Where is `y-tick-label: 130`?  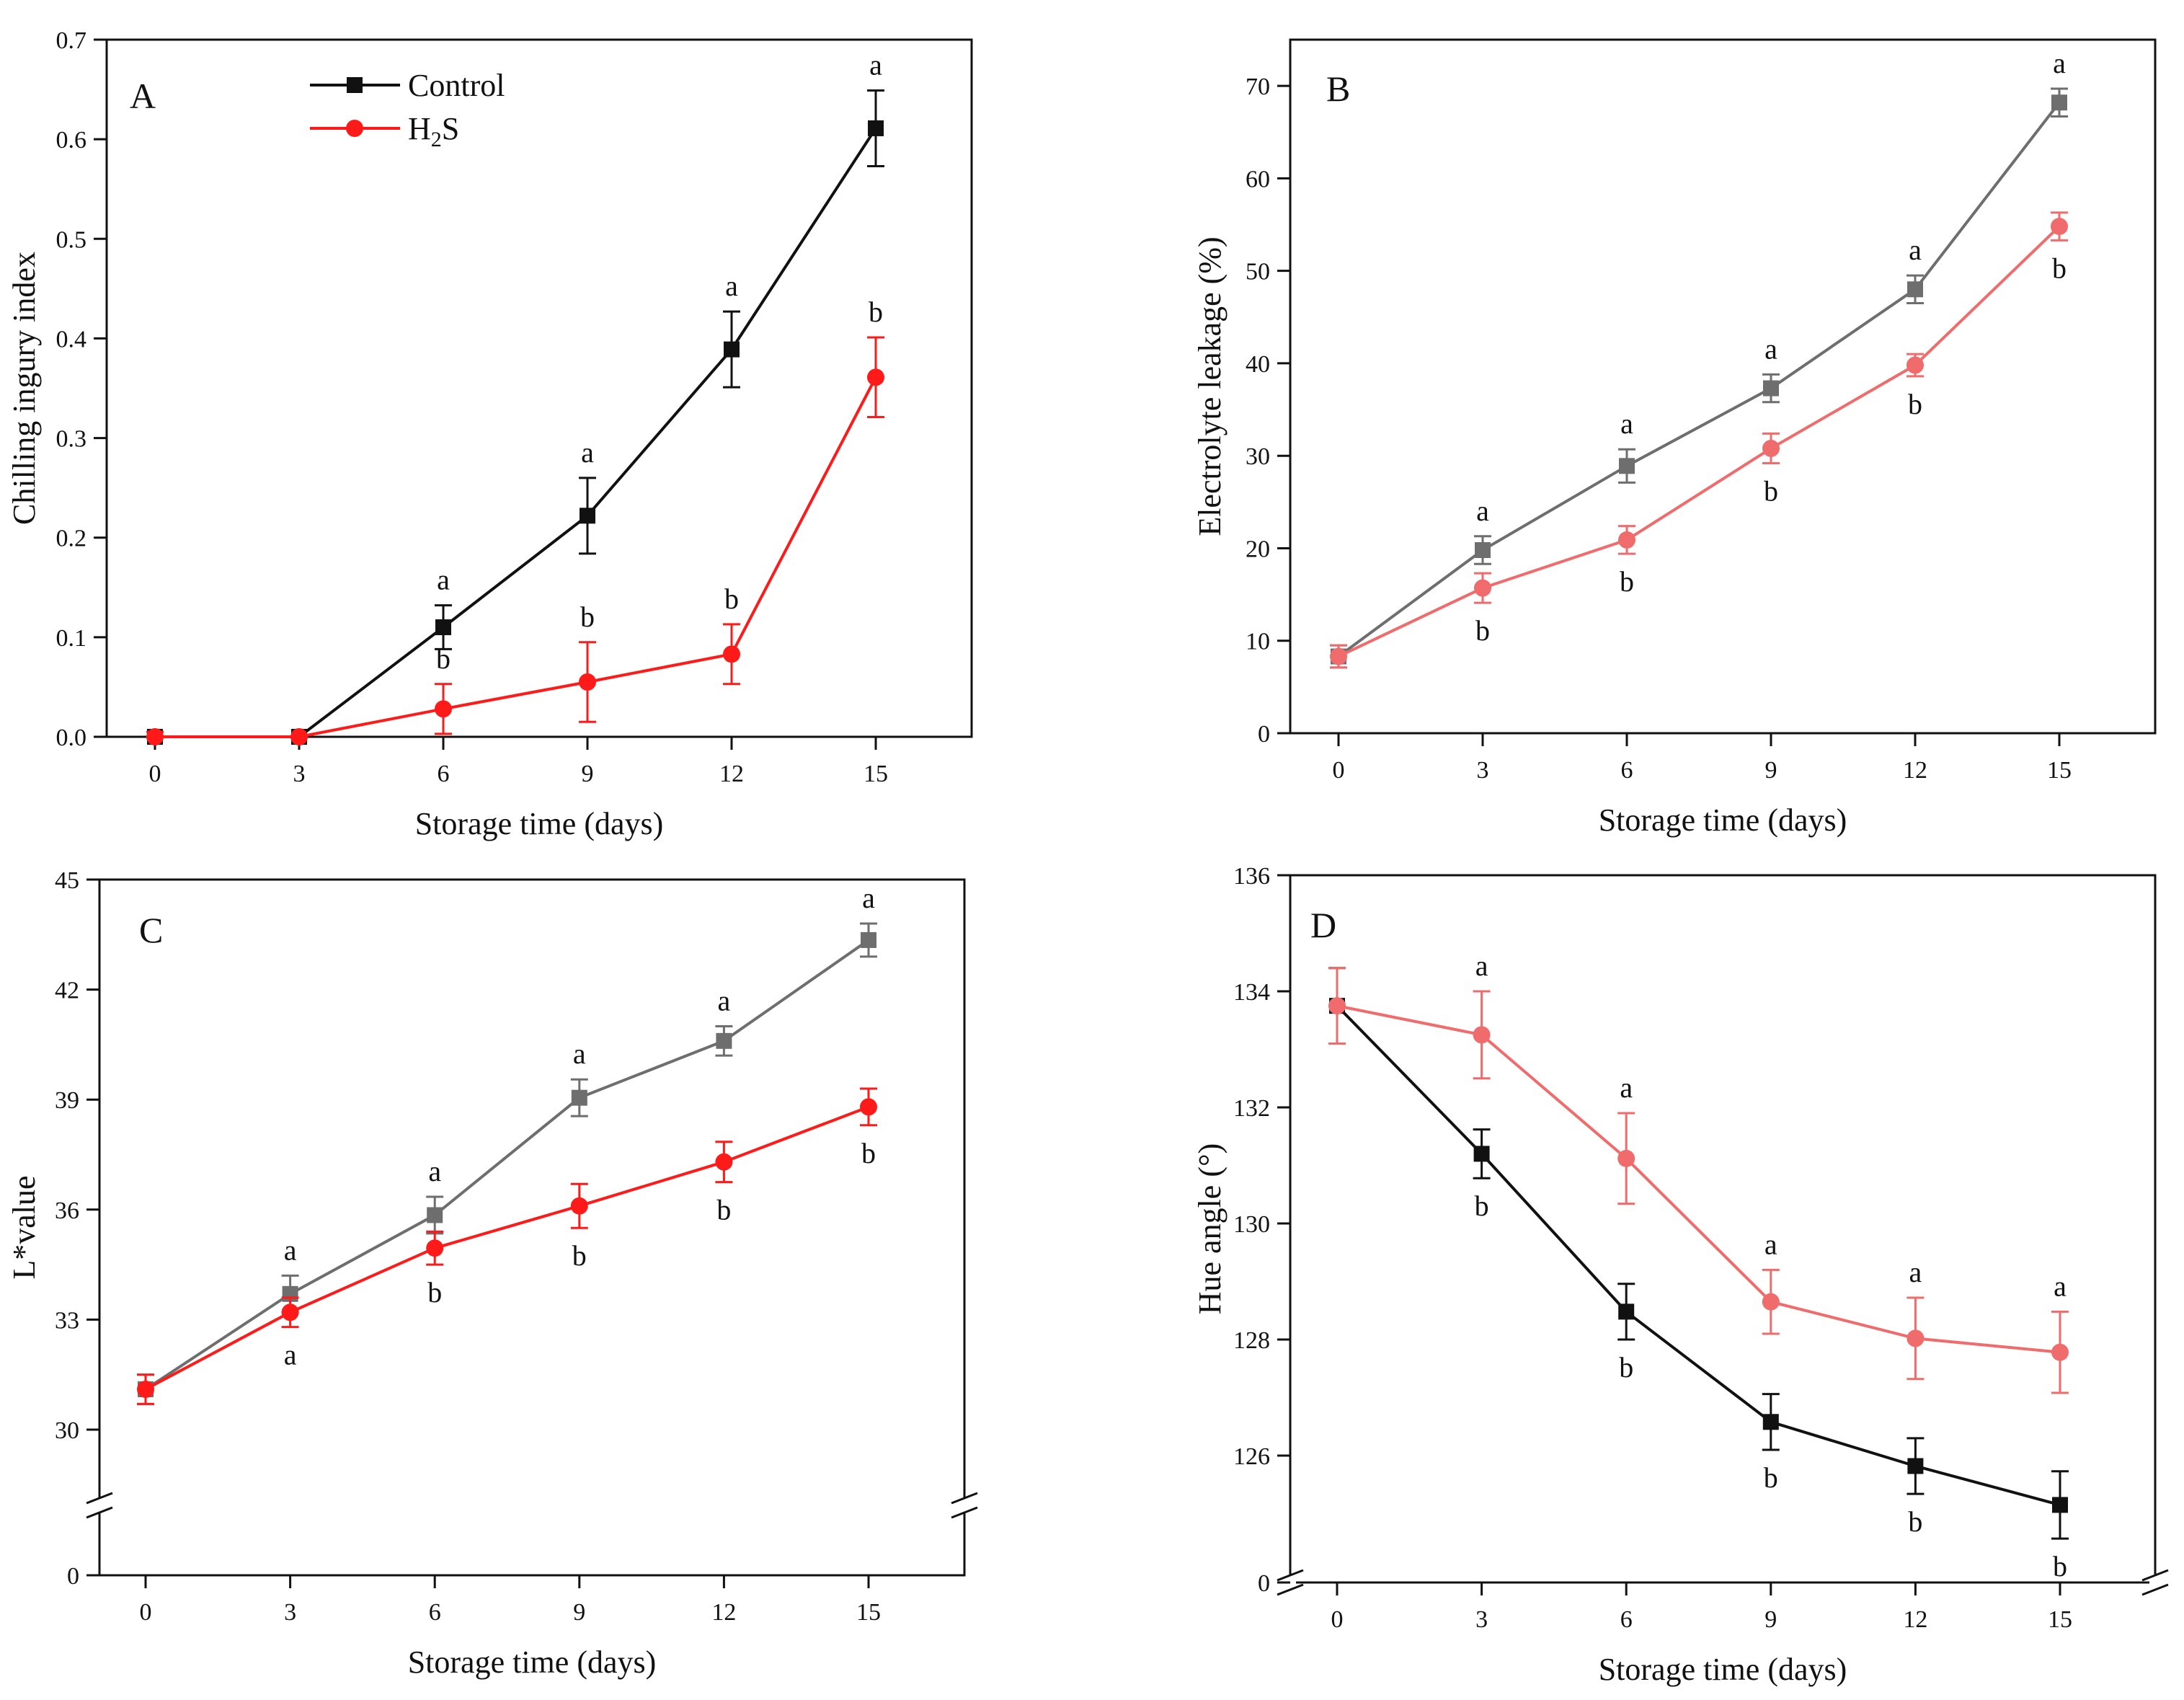
y-tick-label: 130 is located at coordinates (1251, 1224).